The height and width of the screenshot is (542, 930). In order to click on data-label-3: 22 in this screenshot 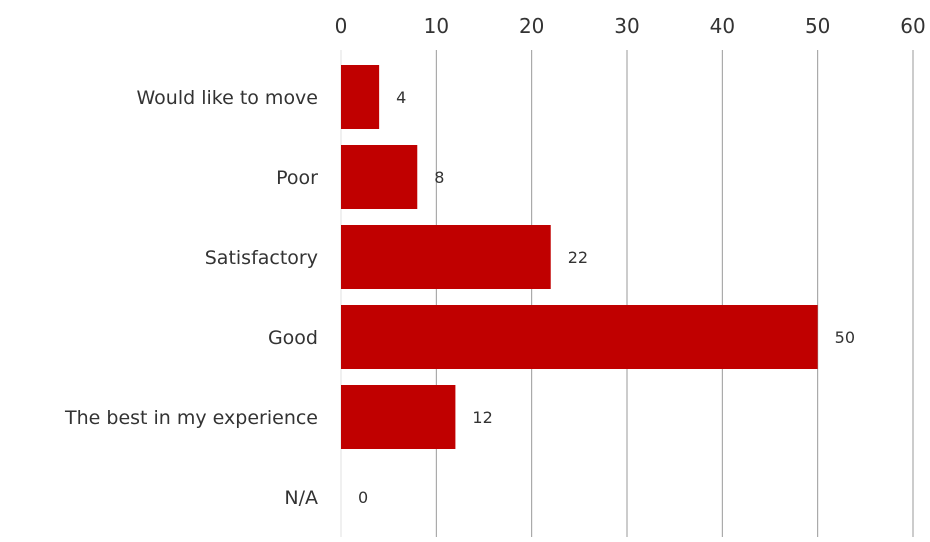, I will do `click(578, 257)`.